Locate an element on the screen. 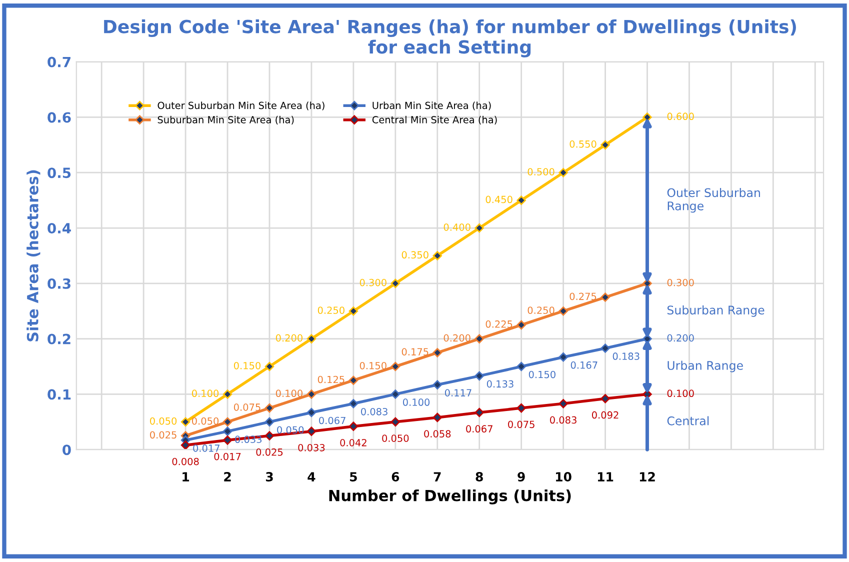 This screenshot has height=562, width=849. annotation: Suburban Range is located at coordinates (715, 311).